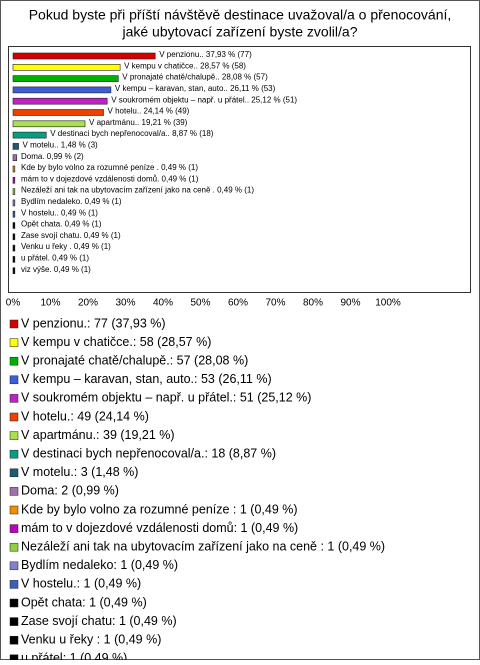 Image resolution: width=480 pixels, height=665 pixels. What do you see at coordinates (200, 303) in the screenshot?
I see `x-tick-label: 50%` at bounding box center [200, 303].